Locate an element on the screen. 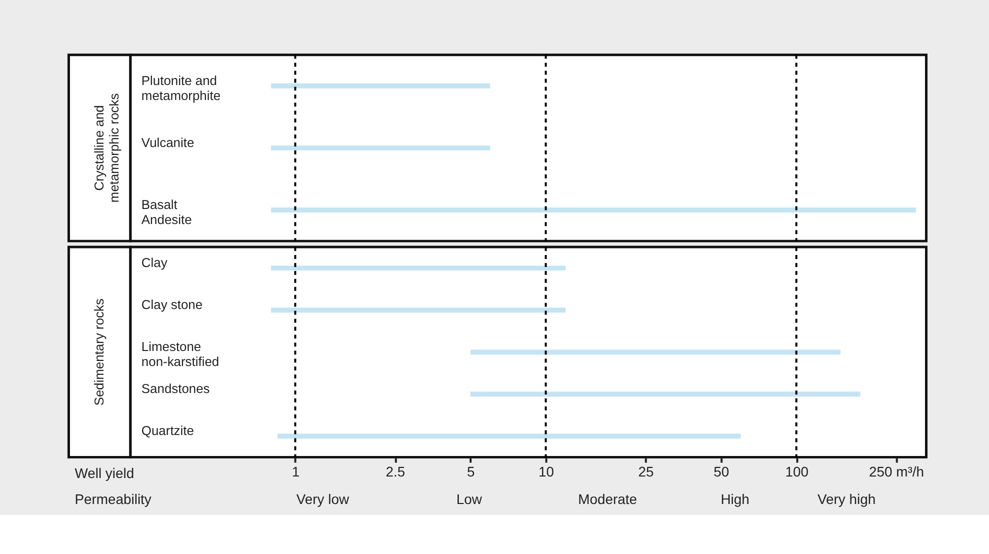 The width and height of the screenshot is (989, 554). y-axis-title: Sedimentary rocks is located at coordinates (99, 352).